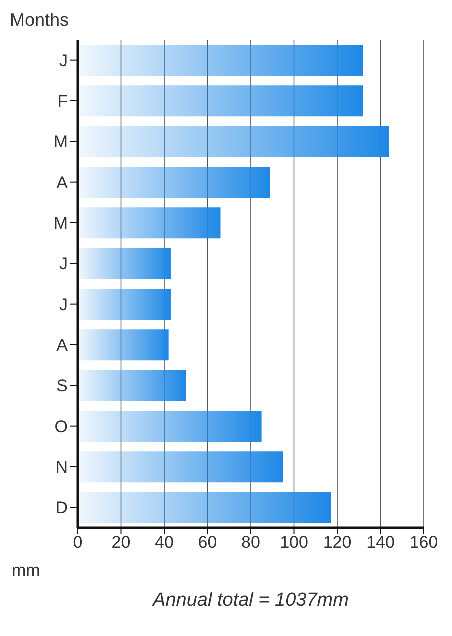 The width and height of the screenshot is (452, 636). I want to click on y-tick-label: O, so click(61, 426).